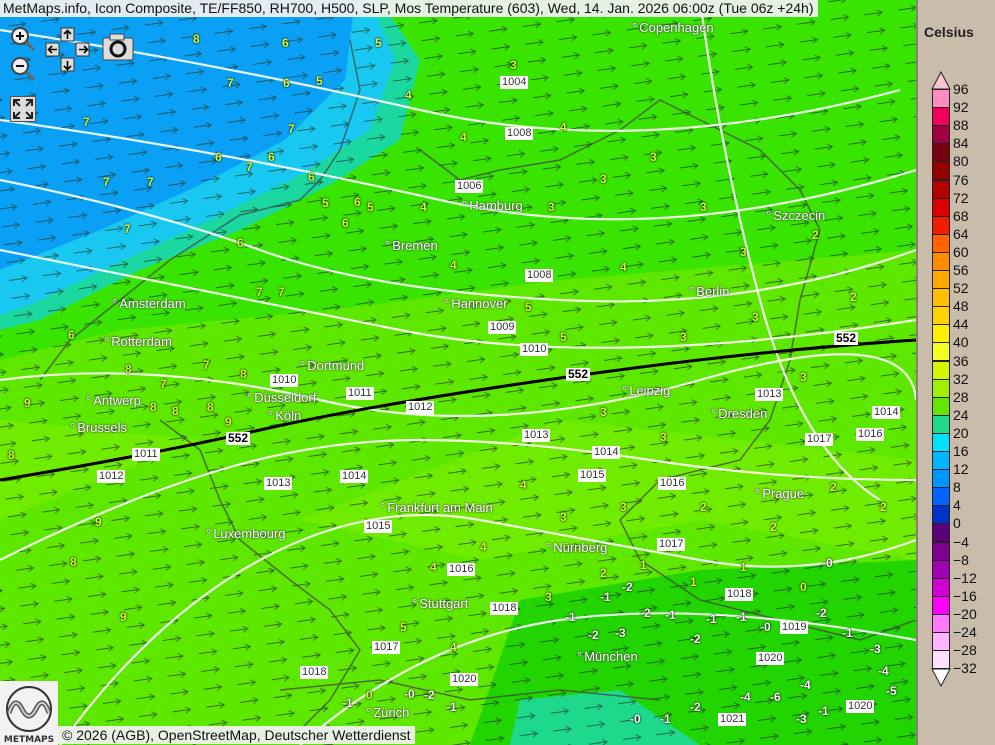  Describe the element at coordinates (779, 493) in the screenshot. I see `city-label: Prague` at that location.